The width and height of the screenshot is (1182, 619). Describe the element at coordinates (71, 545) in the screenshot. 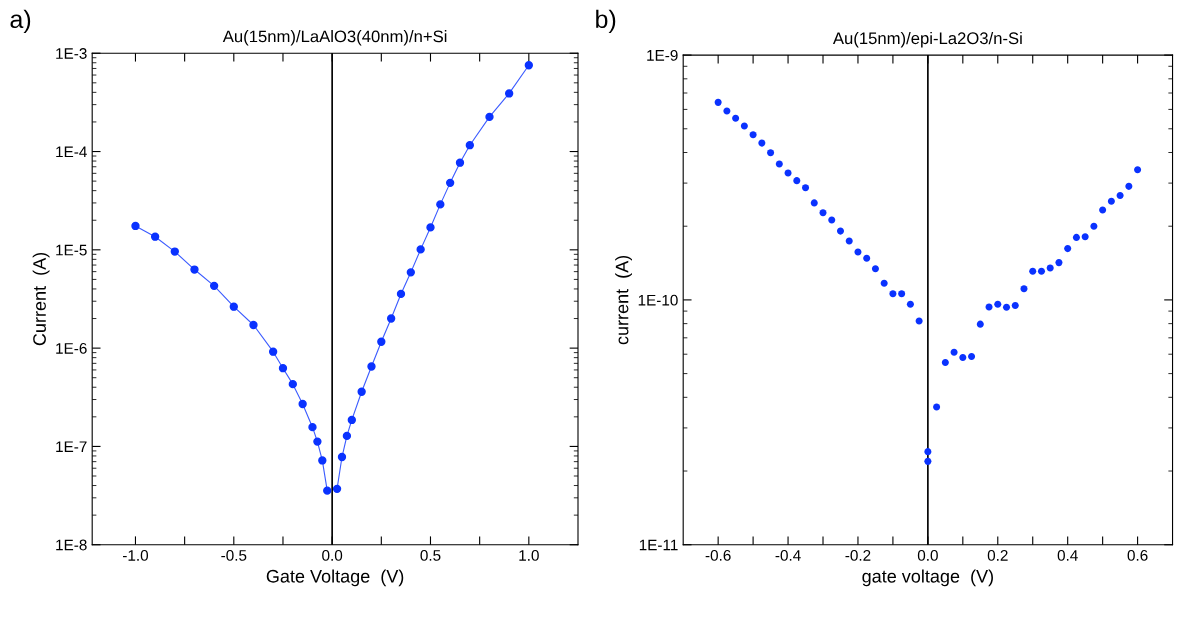

I see `y-tick-label: 1E-8` at that location.